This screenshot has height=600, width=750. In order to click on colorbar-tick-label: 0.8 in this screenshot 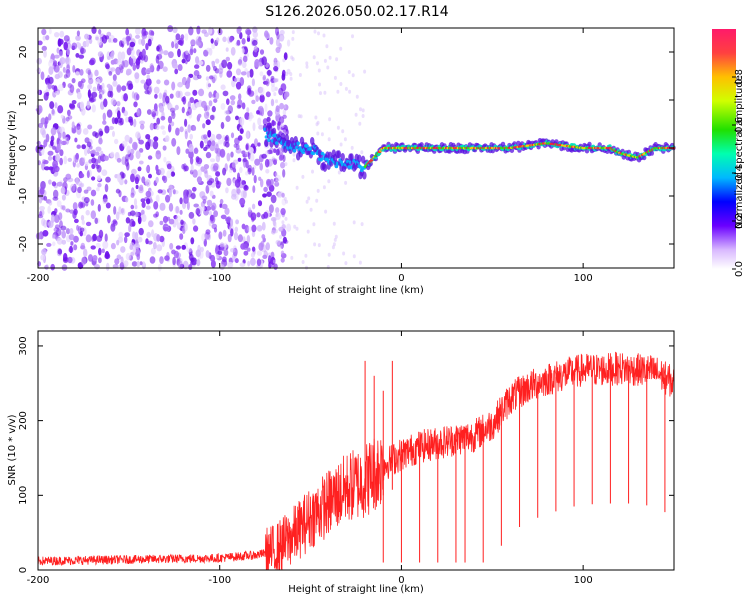, I will do `click(739, 77)`.